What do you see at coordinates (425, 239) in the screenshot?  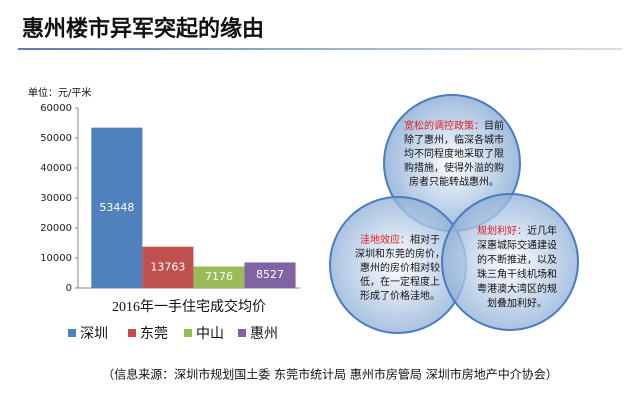 I see `circle-line: 相对于` at bounding box center [425, 239].